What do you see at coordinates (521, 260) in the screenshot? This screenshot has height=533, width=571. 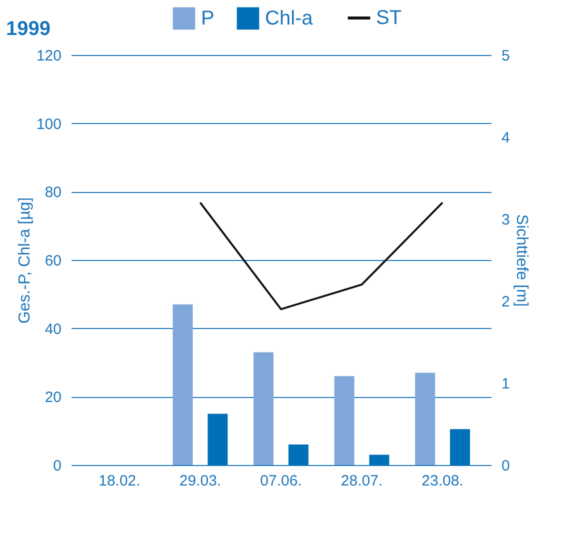 I see `y2-axis-title: Sichttiefe [m]` at bounding box center [521, 260].